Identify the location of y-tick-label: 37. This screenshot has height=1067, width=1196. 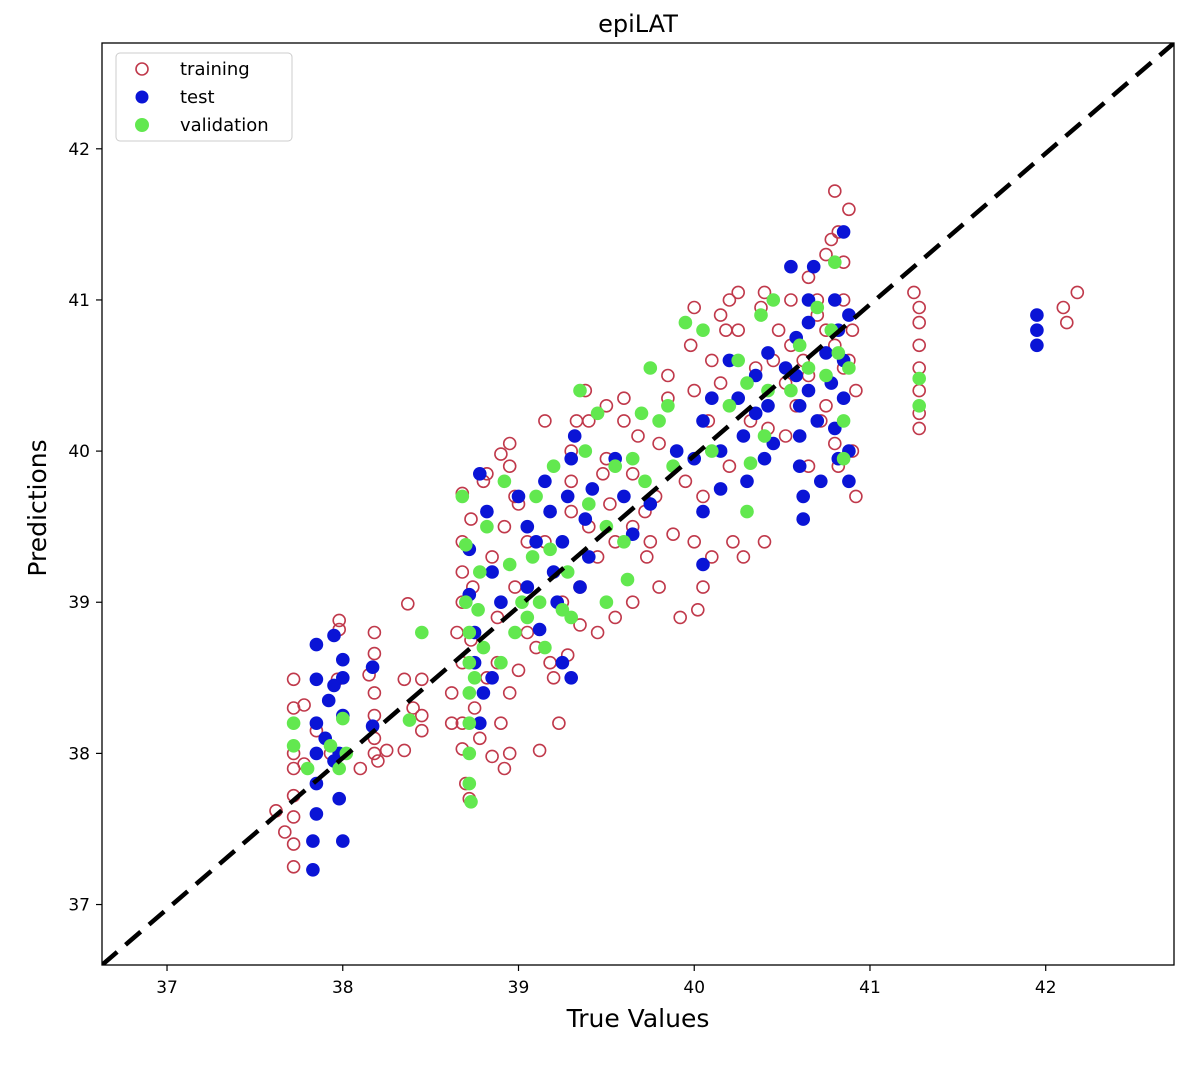
(79, 906).